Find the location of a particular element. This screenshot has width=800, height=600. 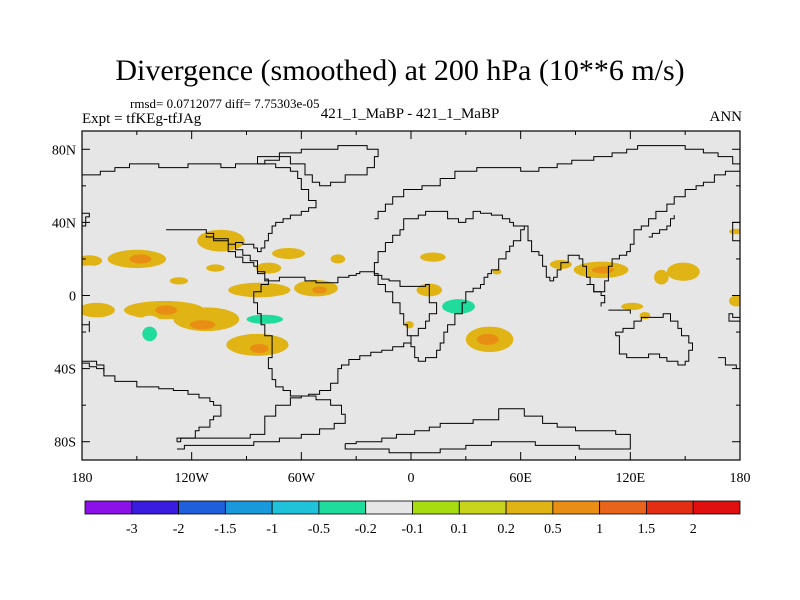

colorbar-label: -1.5 is located at coordinates (225, 529).